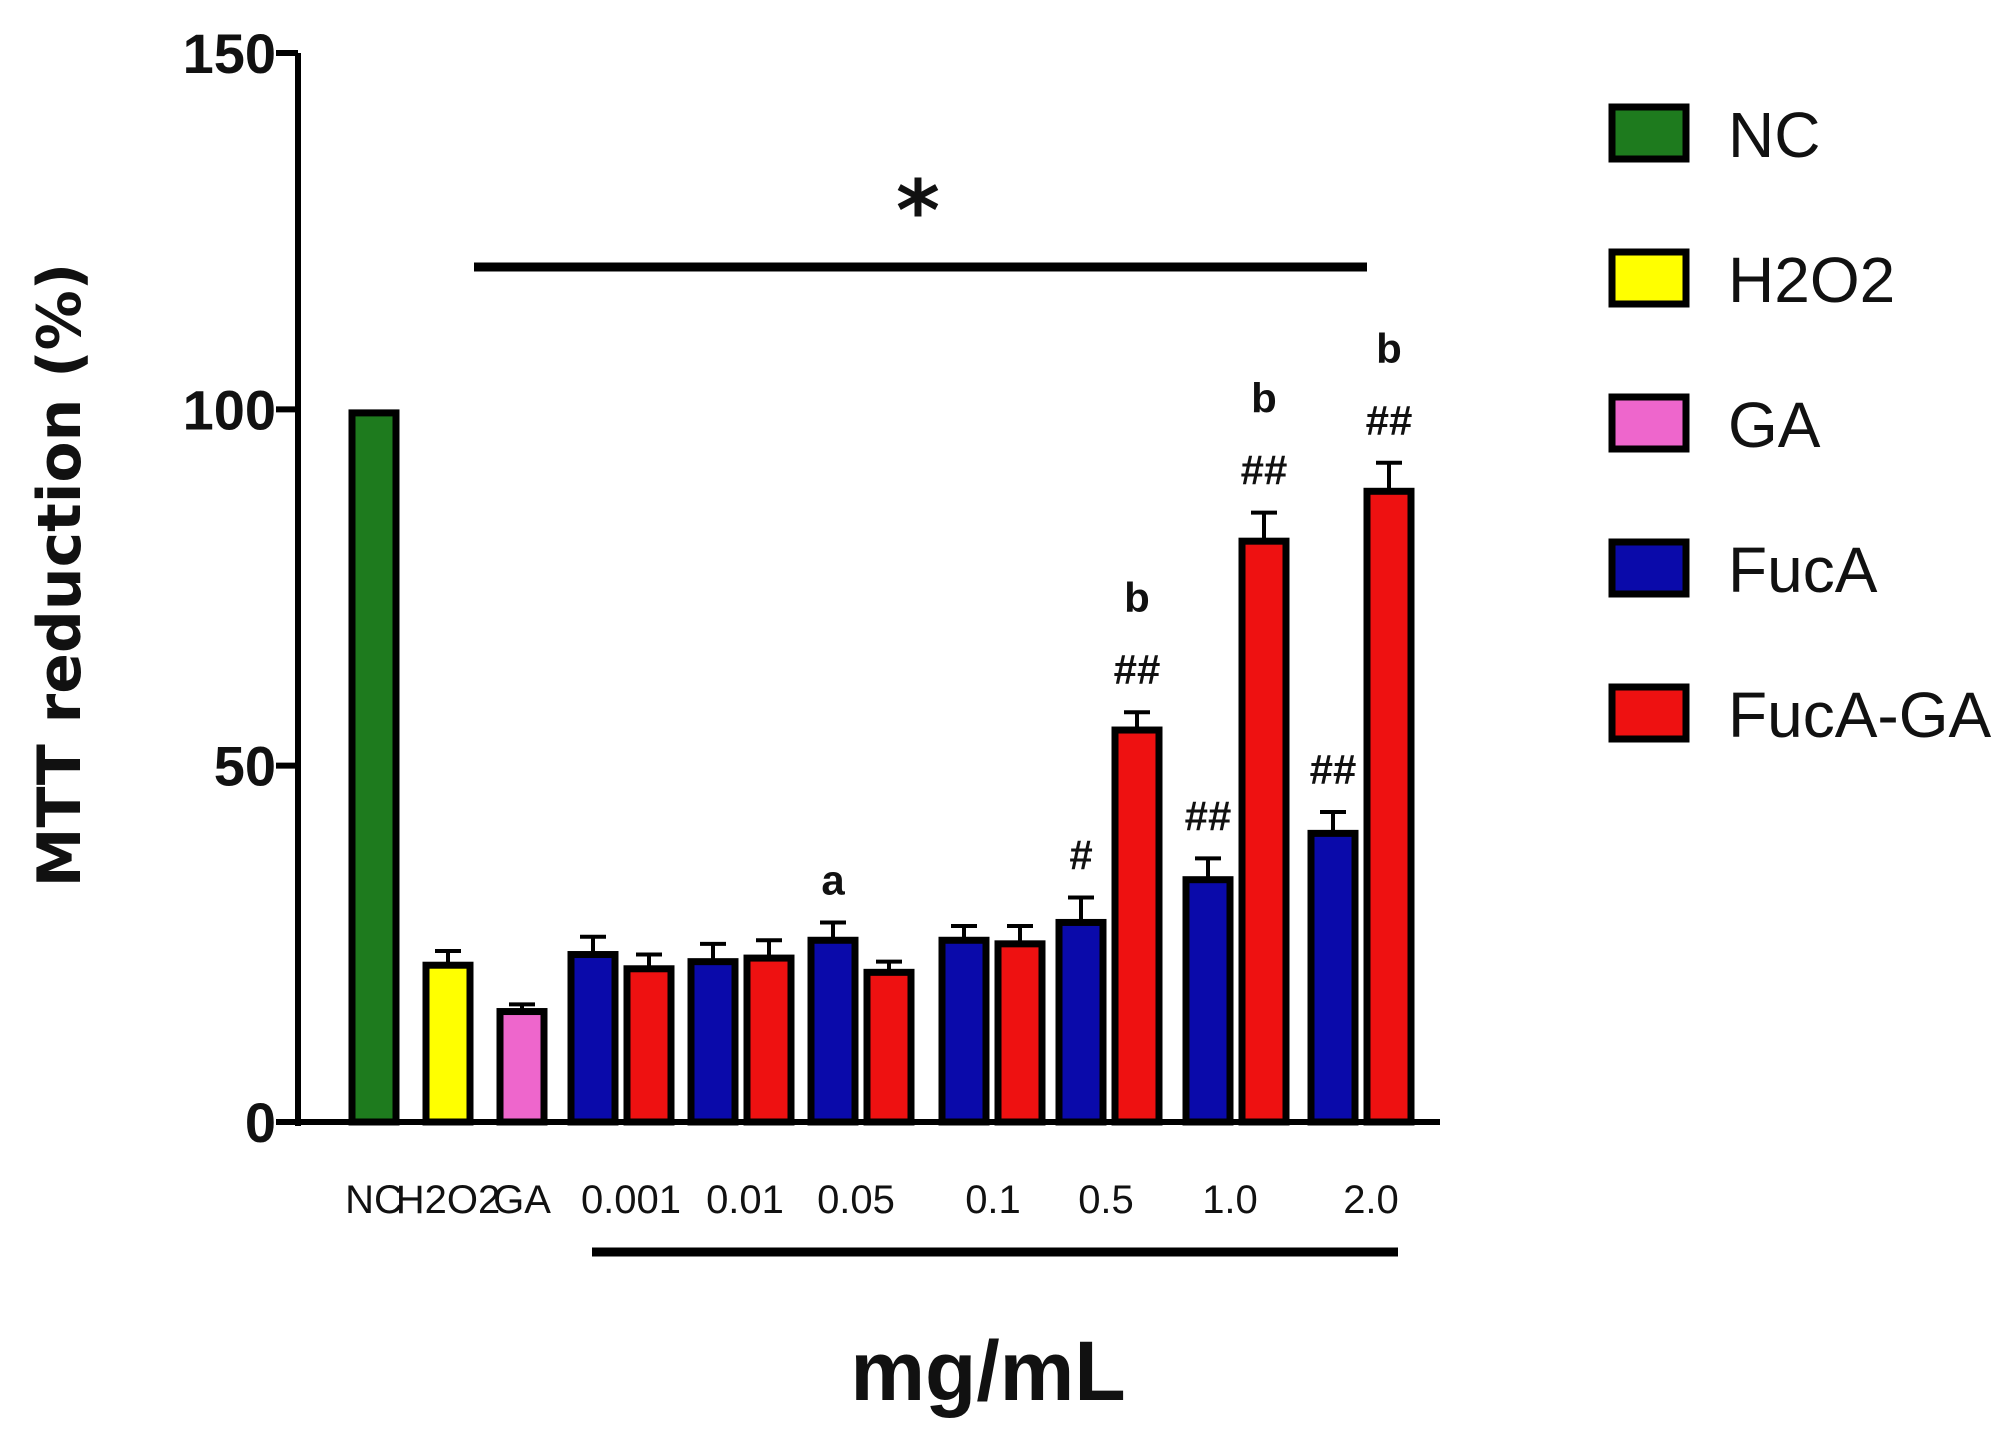  I want to click on bar-fuca-ga-0.05, so click(889, 1047).